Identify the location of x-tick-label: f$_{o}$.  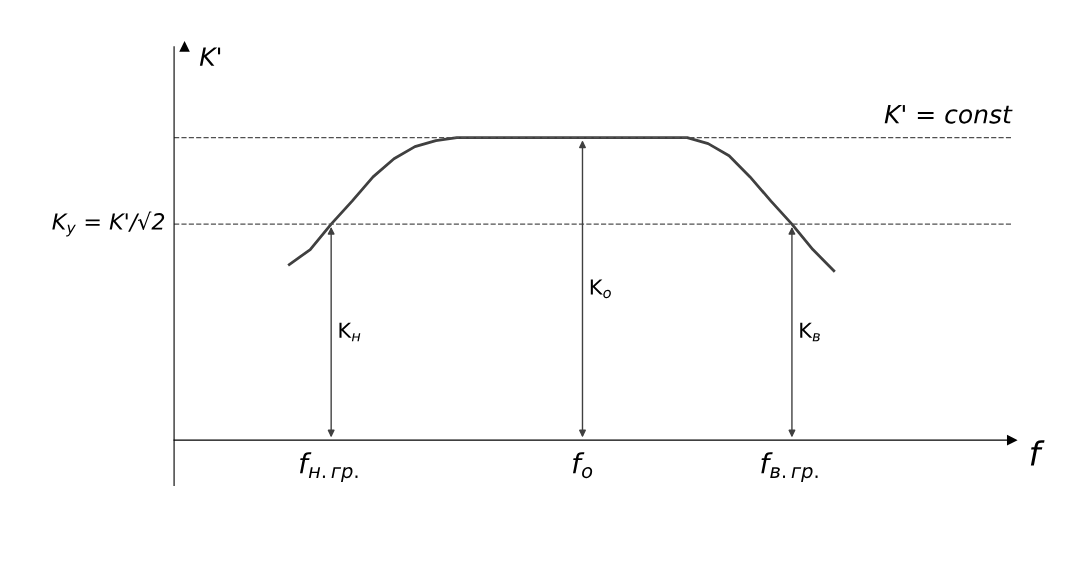
(582, 465).